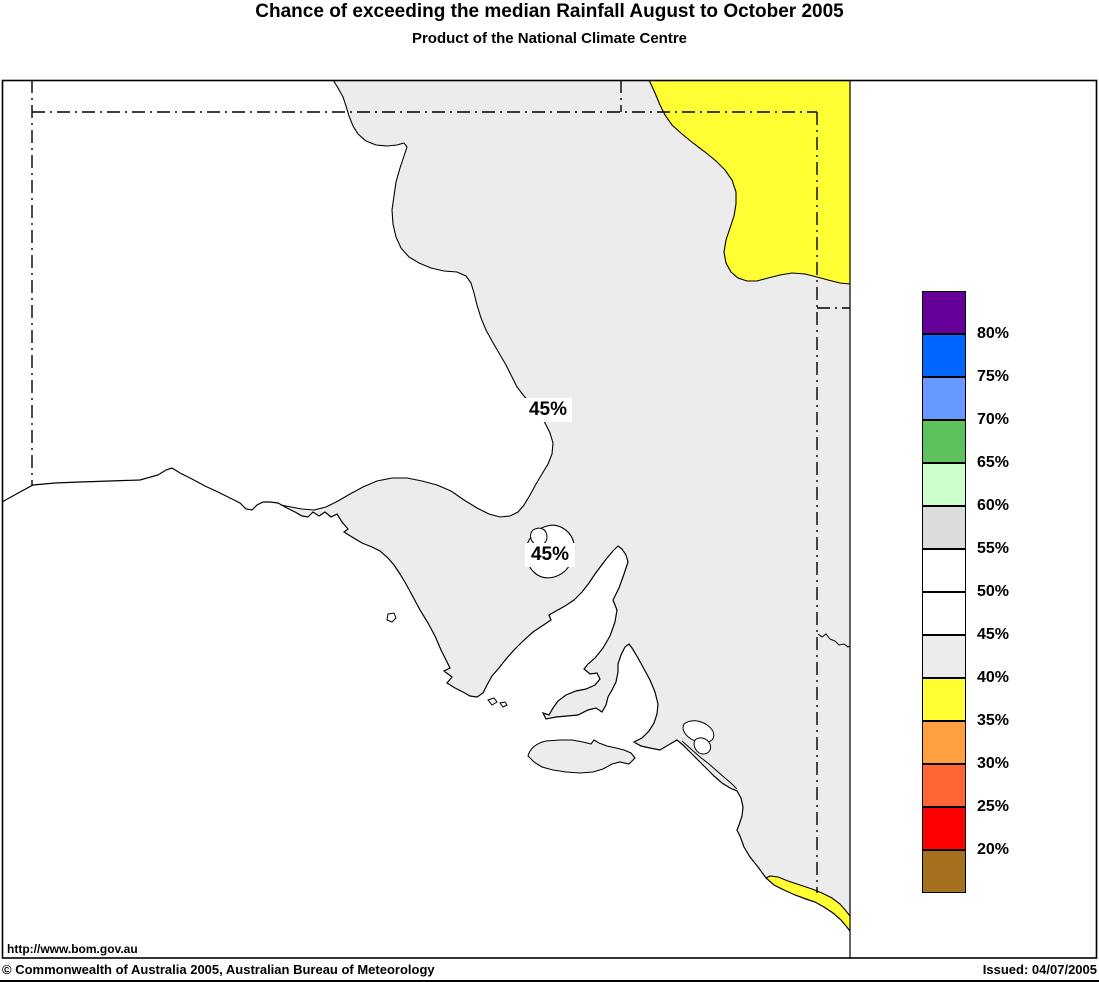 This screenshot has height=982, width=1099. What do you see at coordinates (808, 896) in the screenshot?
I see `contour-35-40pct-southeast` at bounding box center [808, 896].